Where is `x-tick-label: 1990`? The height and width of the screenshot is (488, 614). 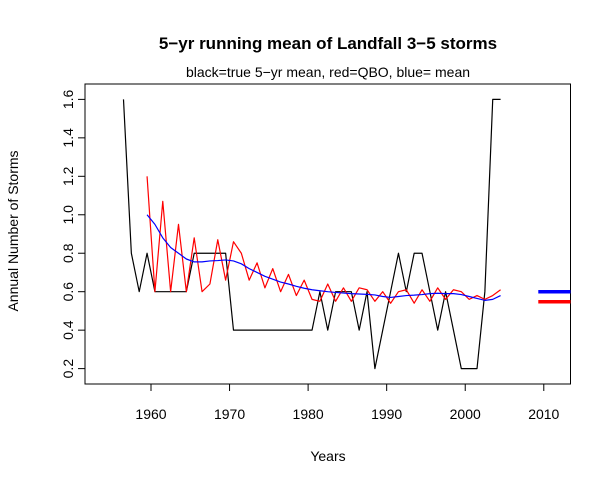 x-tick-label: 1990 is located at coordinates (386, 414).